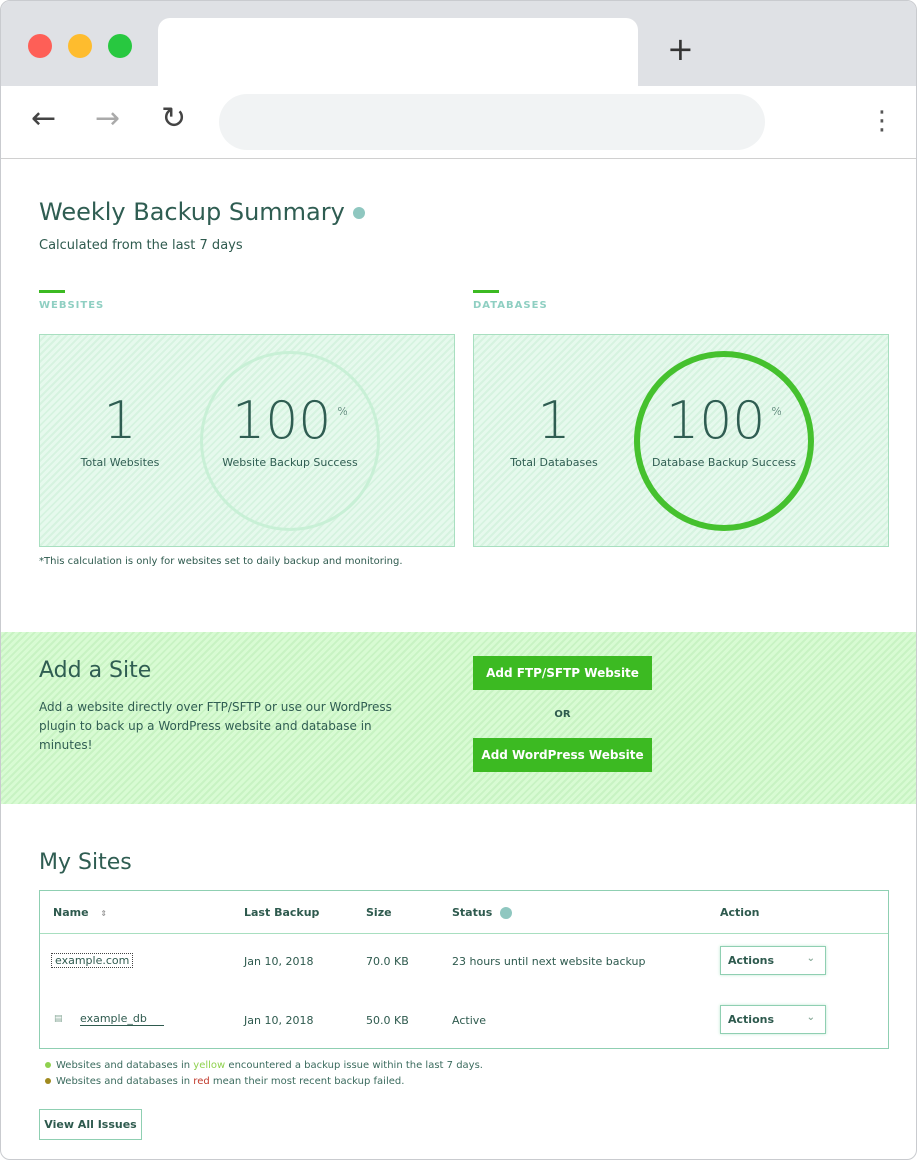 The width and height of the screenshot is (917, 1160). What do you see at coordinates (95, 670) in the screenshot?
I see `add-site-title: Add a Site` at bounding box center [95, 670].